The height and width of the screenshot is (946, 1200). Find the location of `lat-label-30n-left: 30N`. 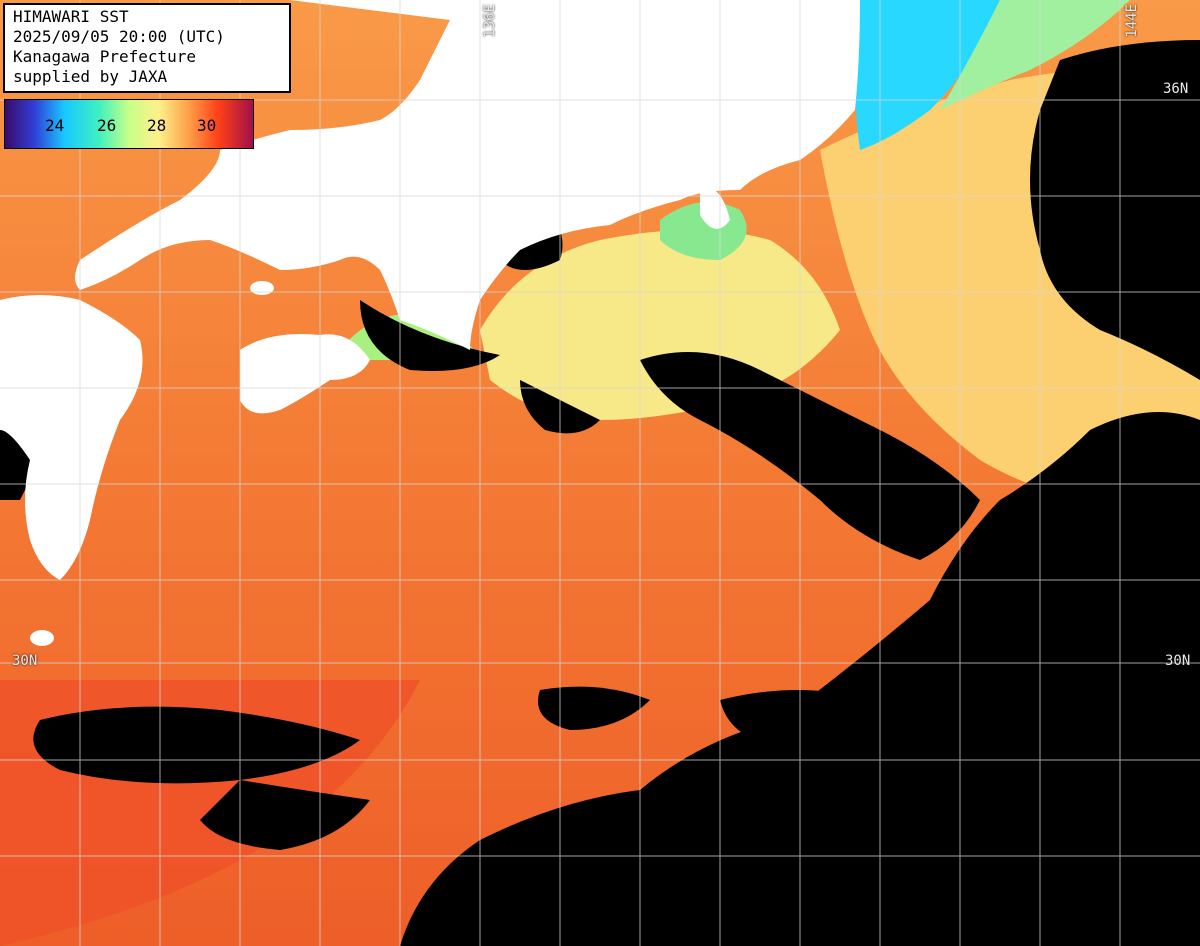

lat-label-30n-left: 30N is located at coordinates (25, 661).